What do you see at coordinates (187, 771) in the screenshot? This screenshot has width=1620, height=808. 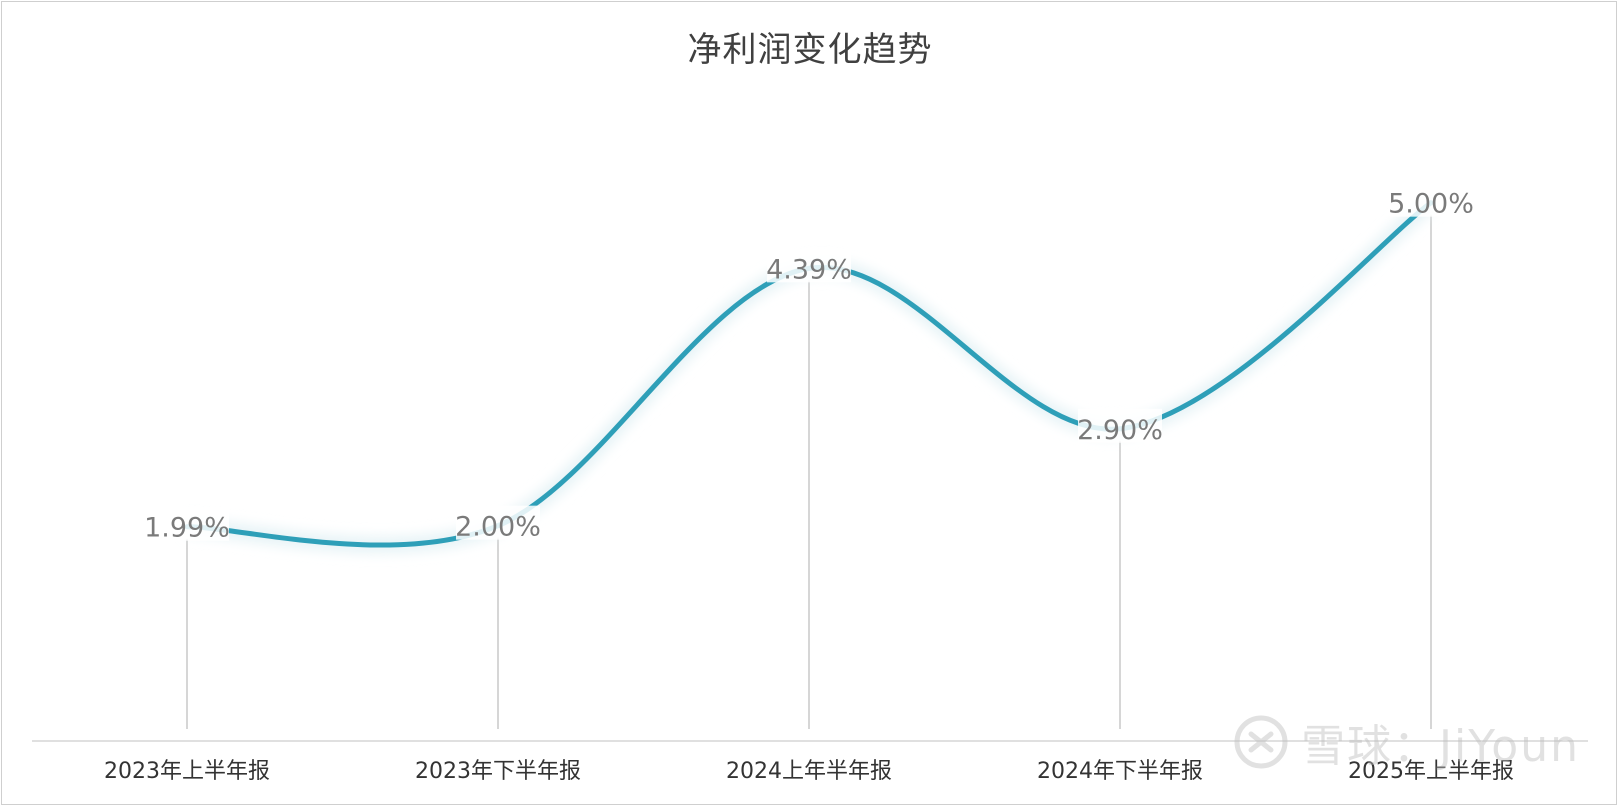 I see `x-tick-label: 2023年上半年报` at bounding box center [187, 771].